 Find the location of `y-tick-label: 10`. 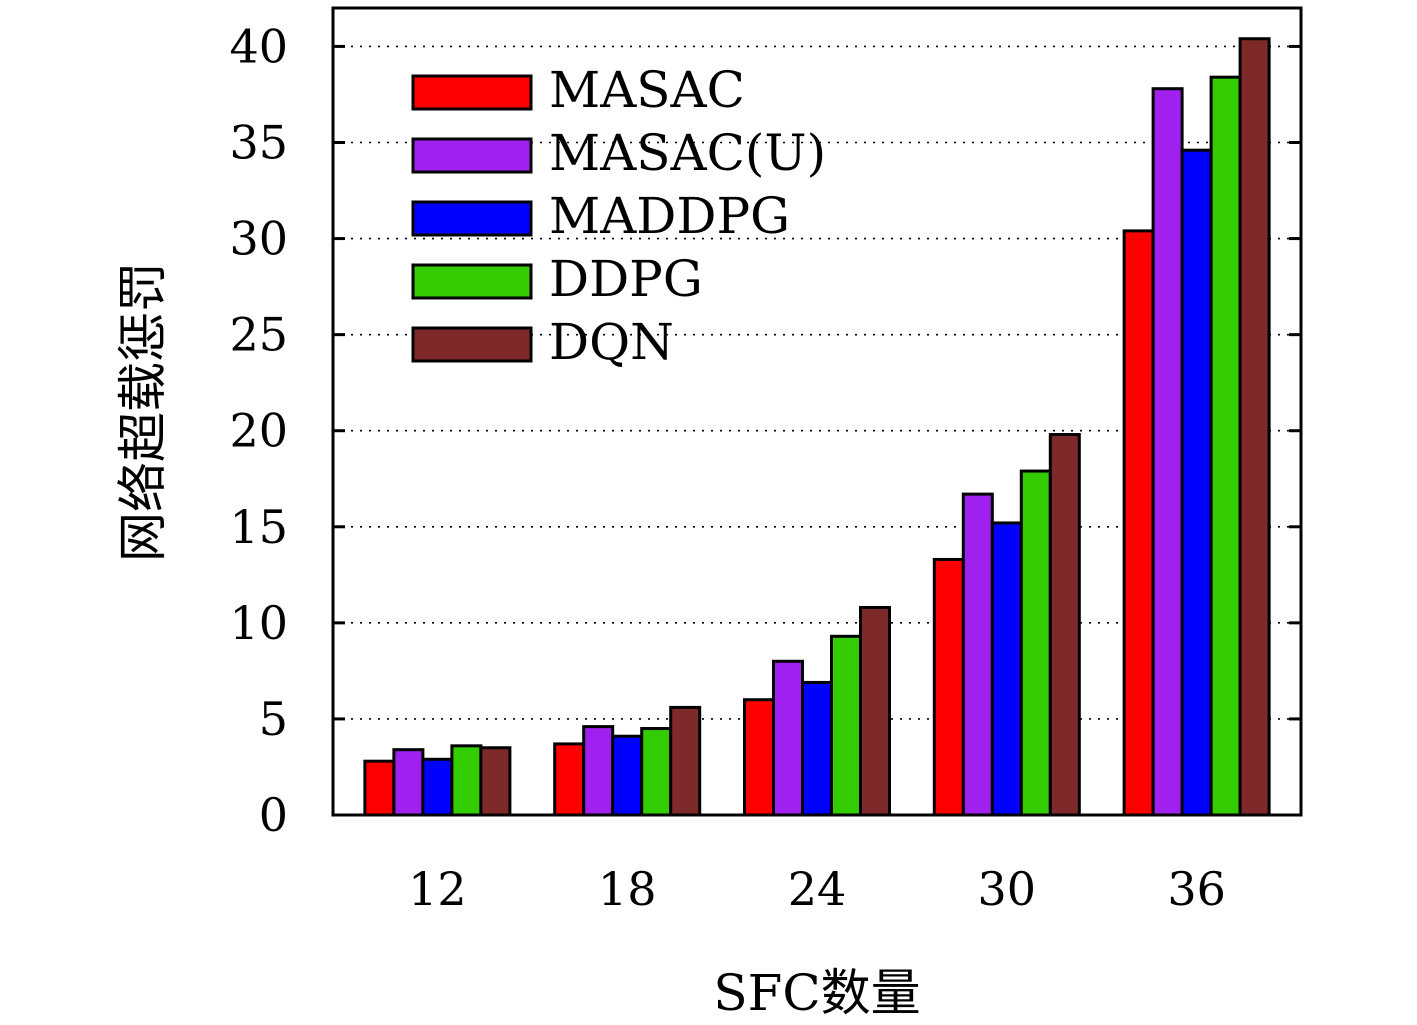

y-tick-label: 10 is located at coordinates (258, 623).